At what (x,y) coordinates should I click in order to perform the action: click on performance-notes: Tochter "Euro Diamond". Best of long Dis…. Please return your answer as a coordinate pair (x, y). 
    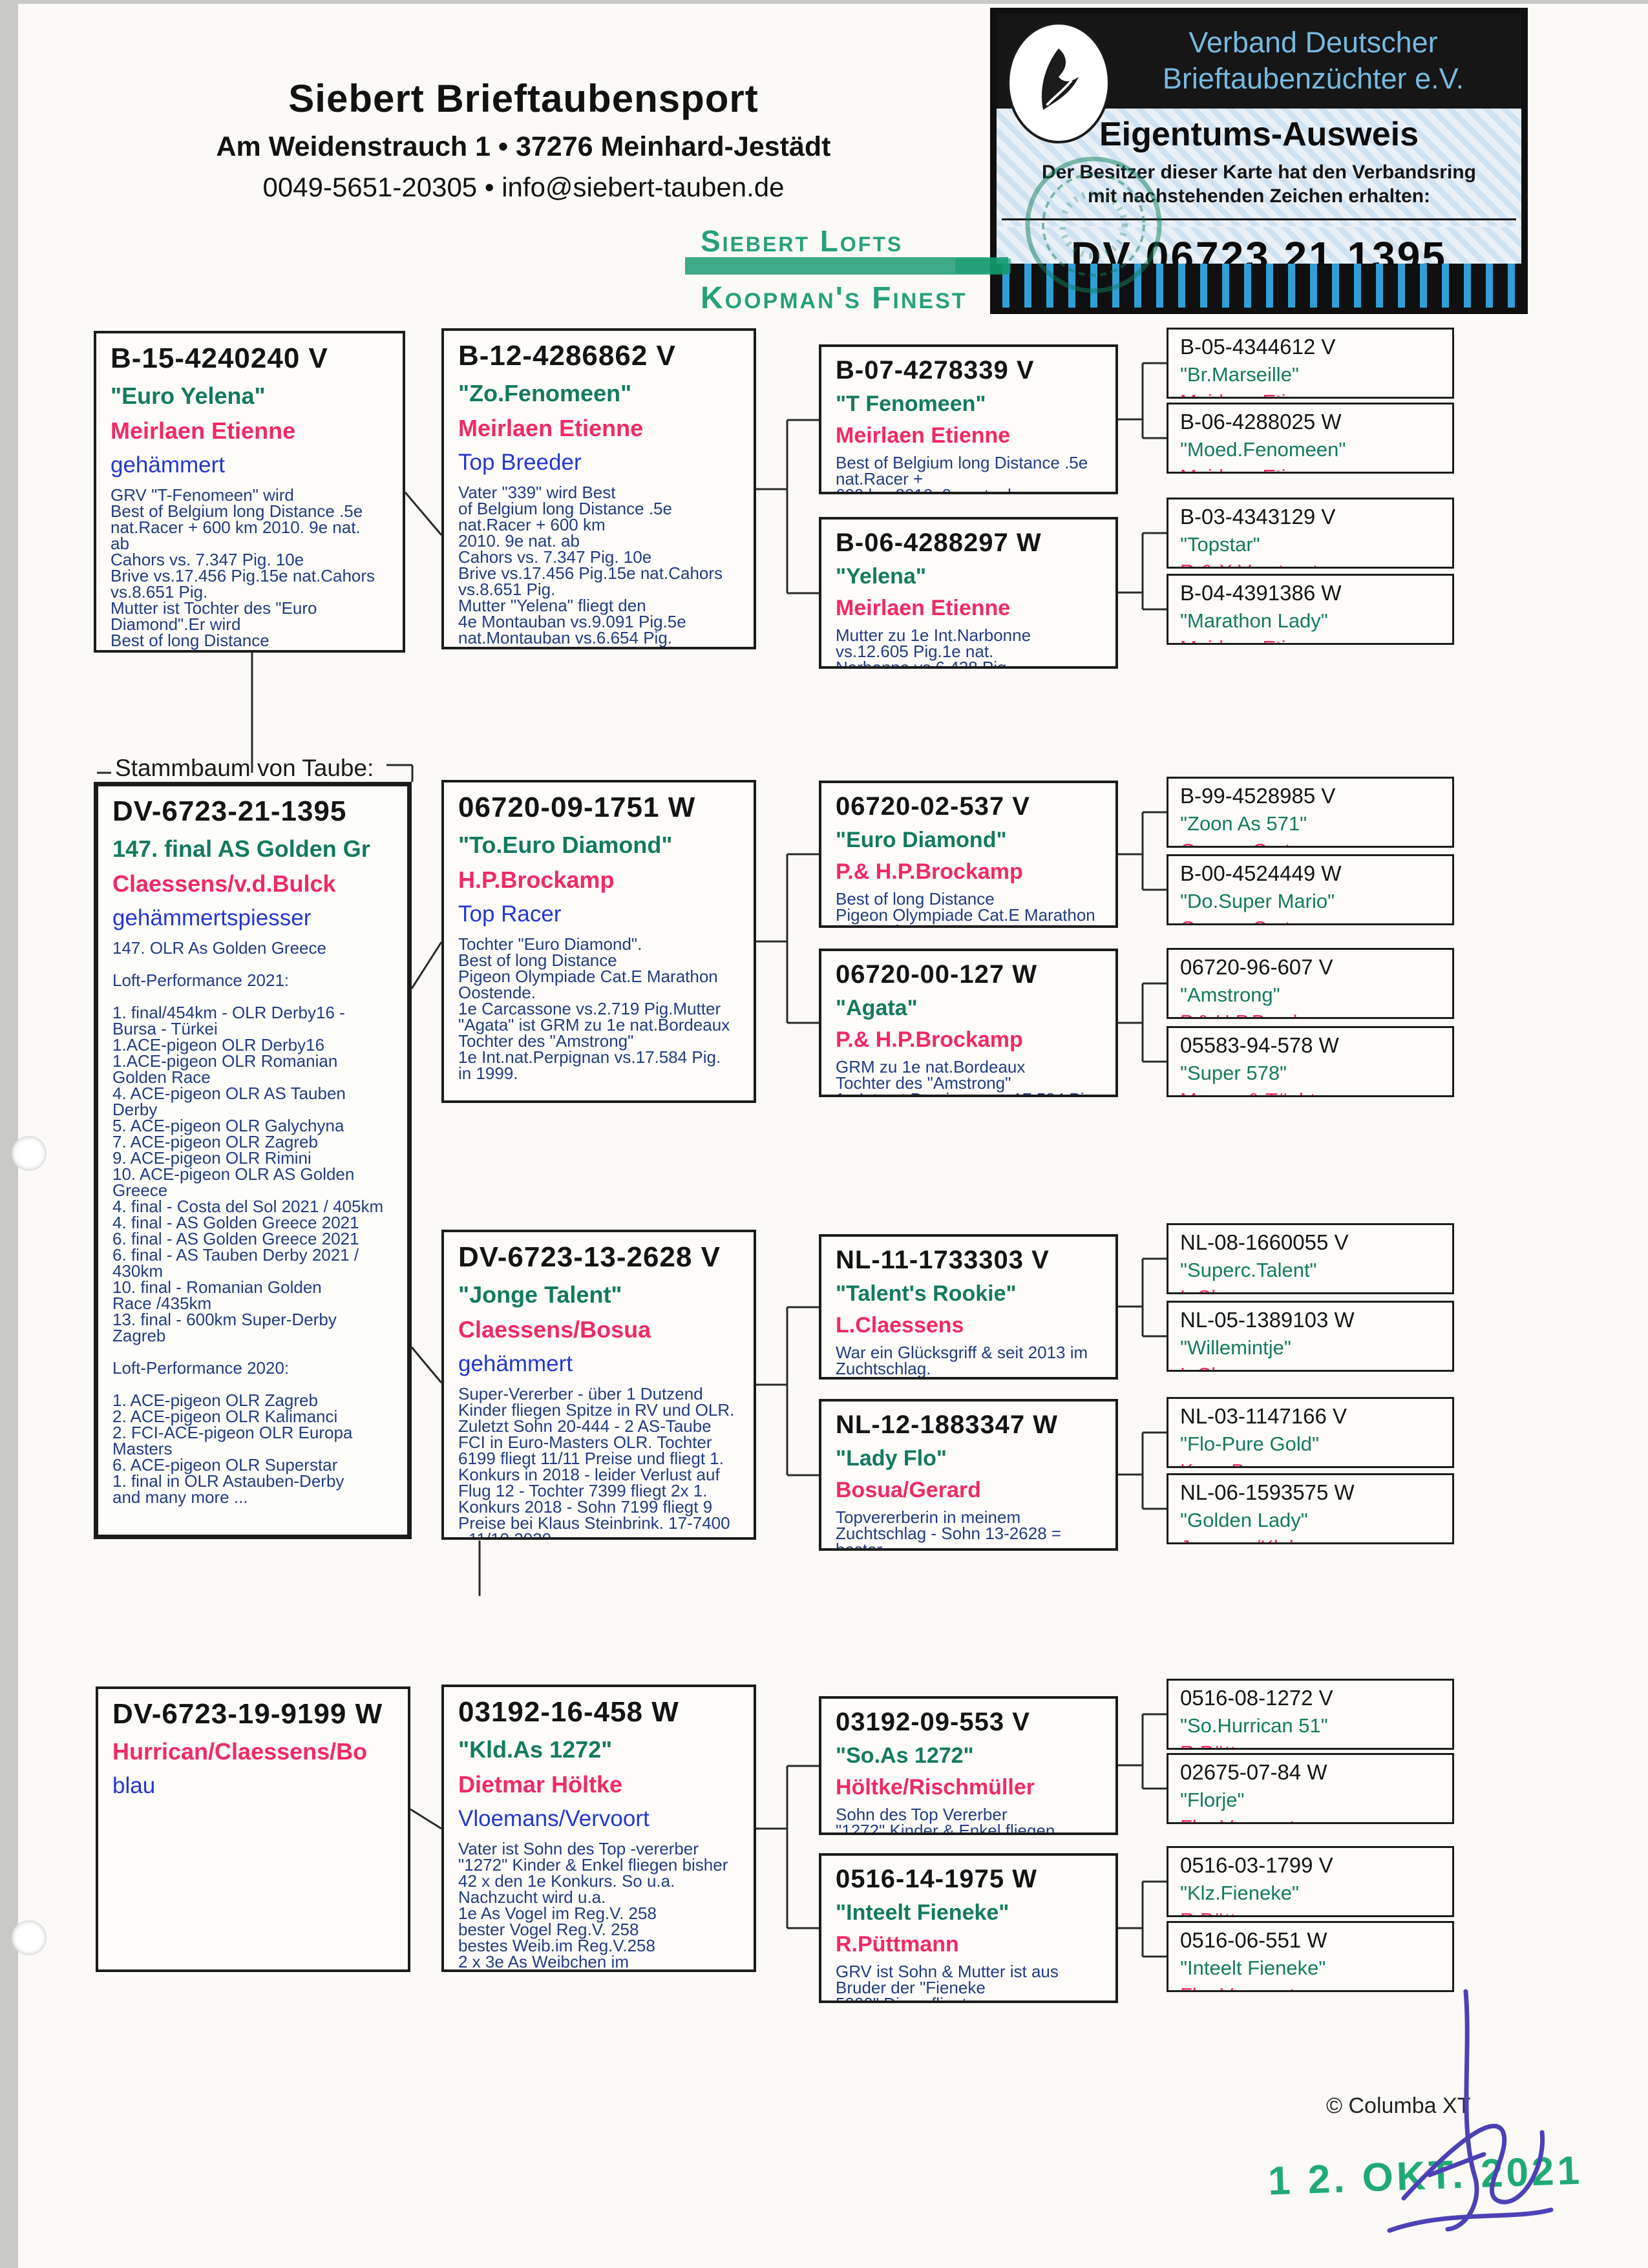
    Looking at the image, I should click on (594, 1009).